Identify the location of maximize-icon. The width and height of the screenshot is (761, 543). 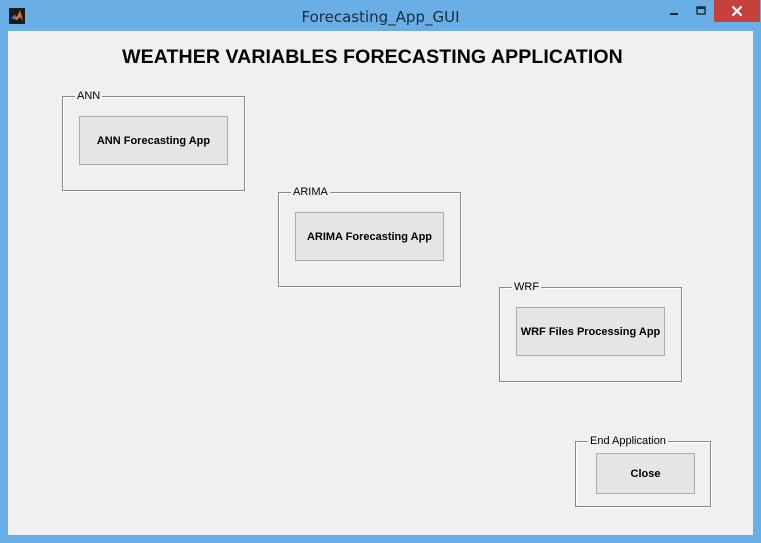
(701, 10).